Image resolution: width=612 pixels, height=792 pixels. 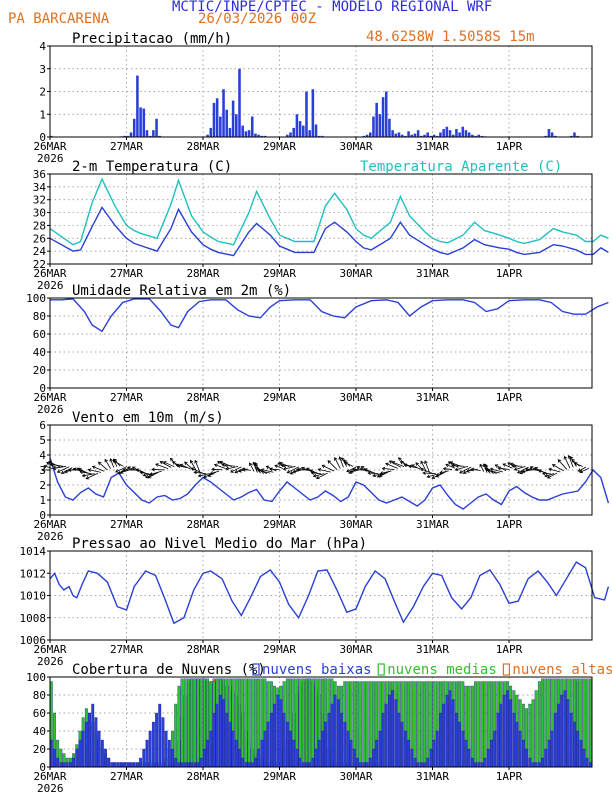 What do you see at coordinates (432, 524) in the screenshot?
I see `x-tick-label: 31MAR` at bounding box center [432, 524].